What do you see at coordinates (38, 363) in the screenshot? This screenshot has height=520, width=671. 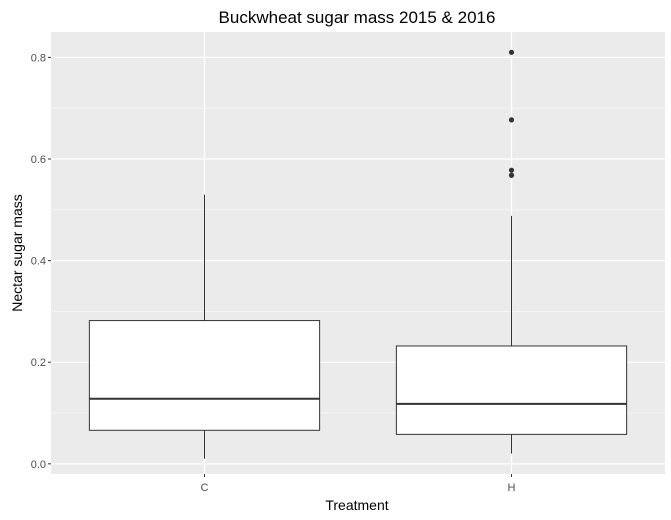 I see `y-tick-label: 0.2` at bounding box center [38, 363].